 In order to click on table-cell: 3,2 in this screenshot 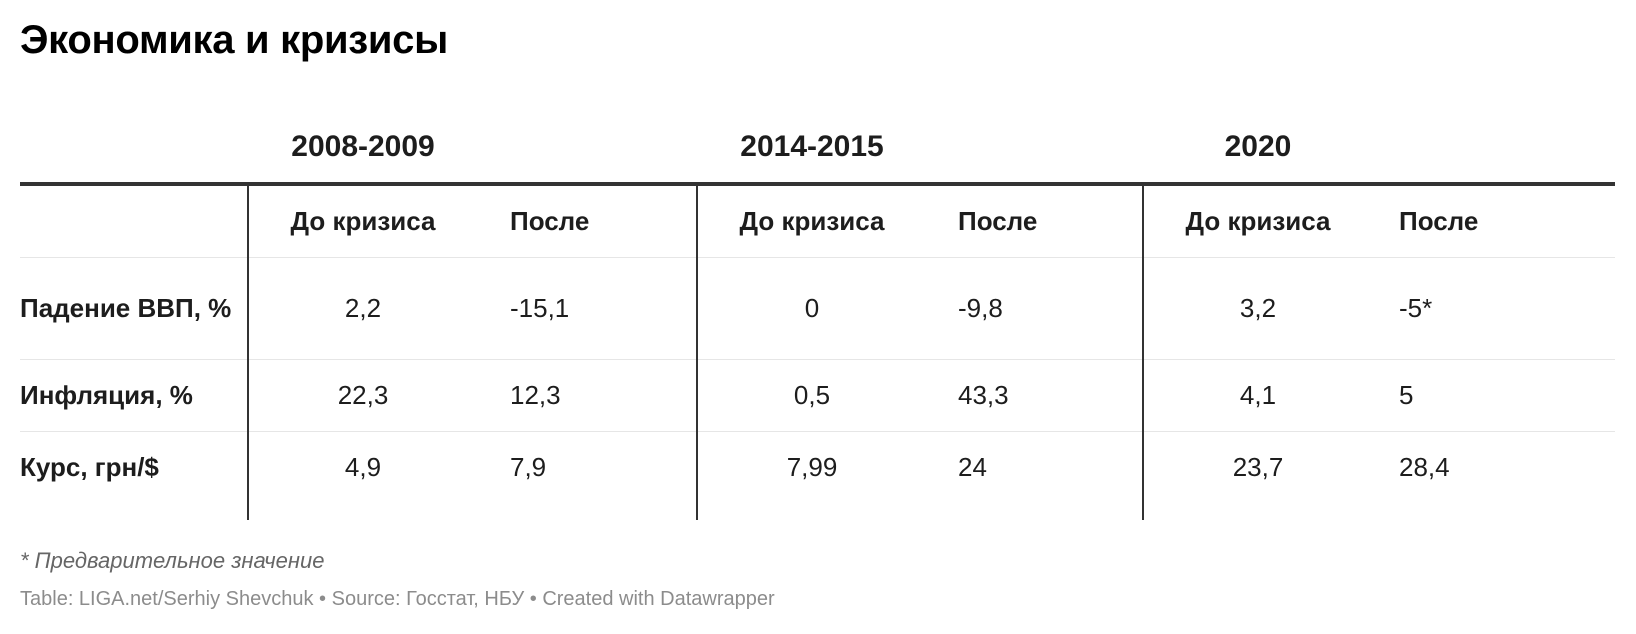, I will do `click(1258, 308)`.